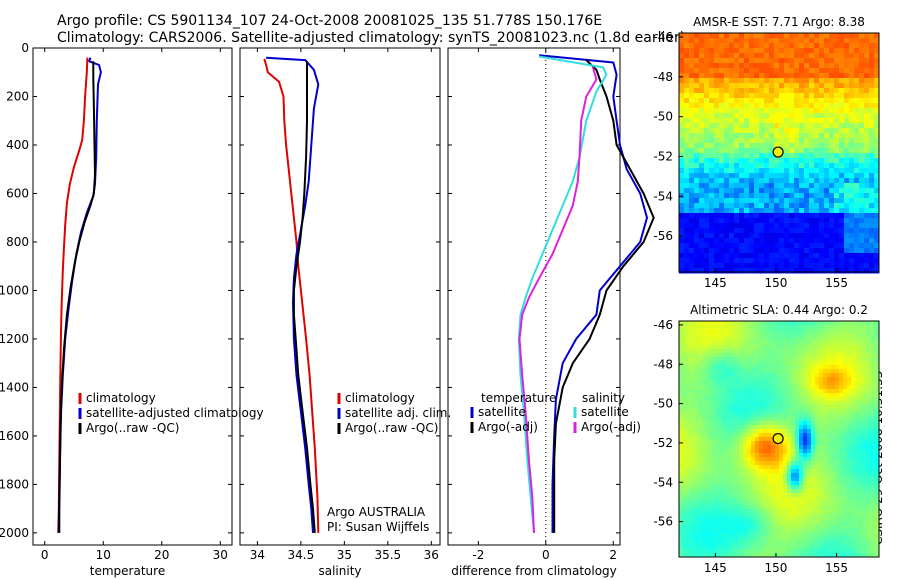 Image resolution: width=900 pixels, height=580 pixels. Describe the element at coordinates (779, 310) in the screenshot. I see `sla-map-title: Altimetric SLA: 0.44 Argo: 0.2` at that location.